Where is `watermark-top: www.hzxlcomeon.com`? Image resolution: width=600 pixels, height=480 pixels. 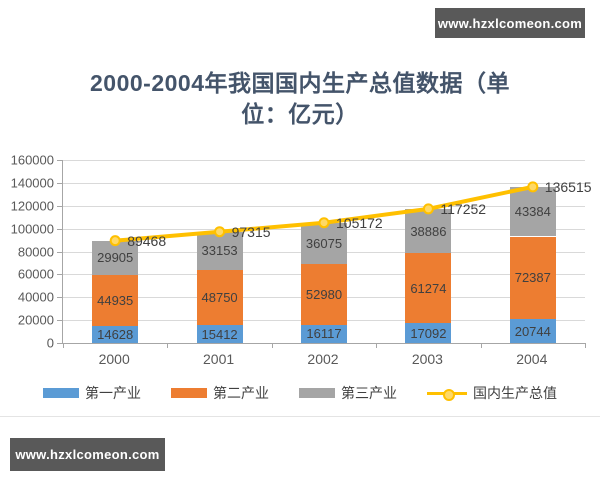
watermark-top: www.hzxlcomeon.com is located at coordinates (510, 23).